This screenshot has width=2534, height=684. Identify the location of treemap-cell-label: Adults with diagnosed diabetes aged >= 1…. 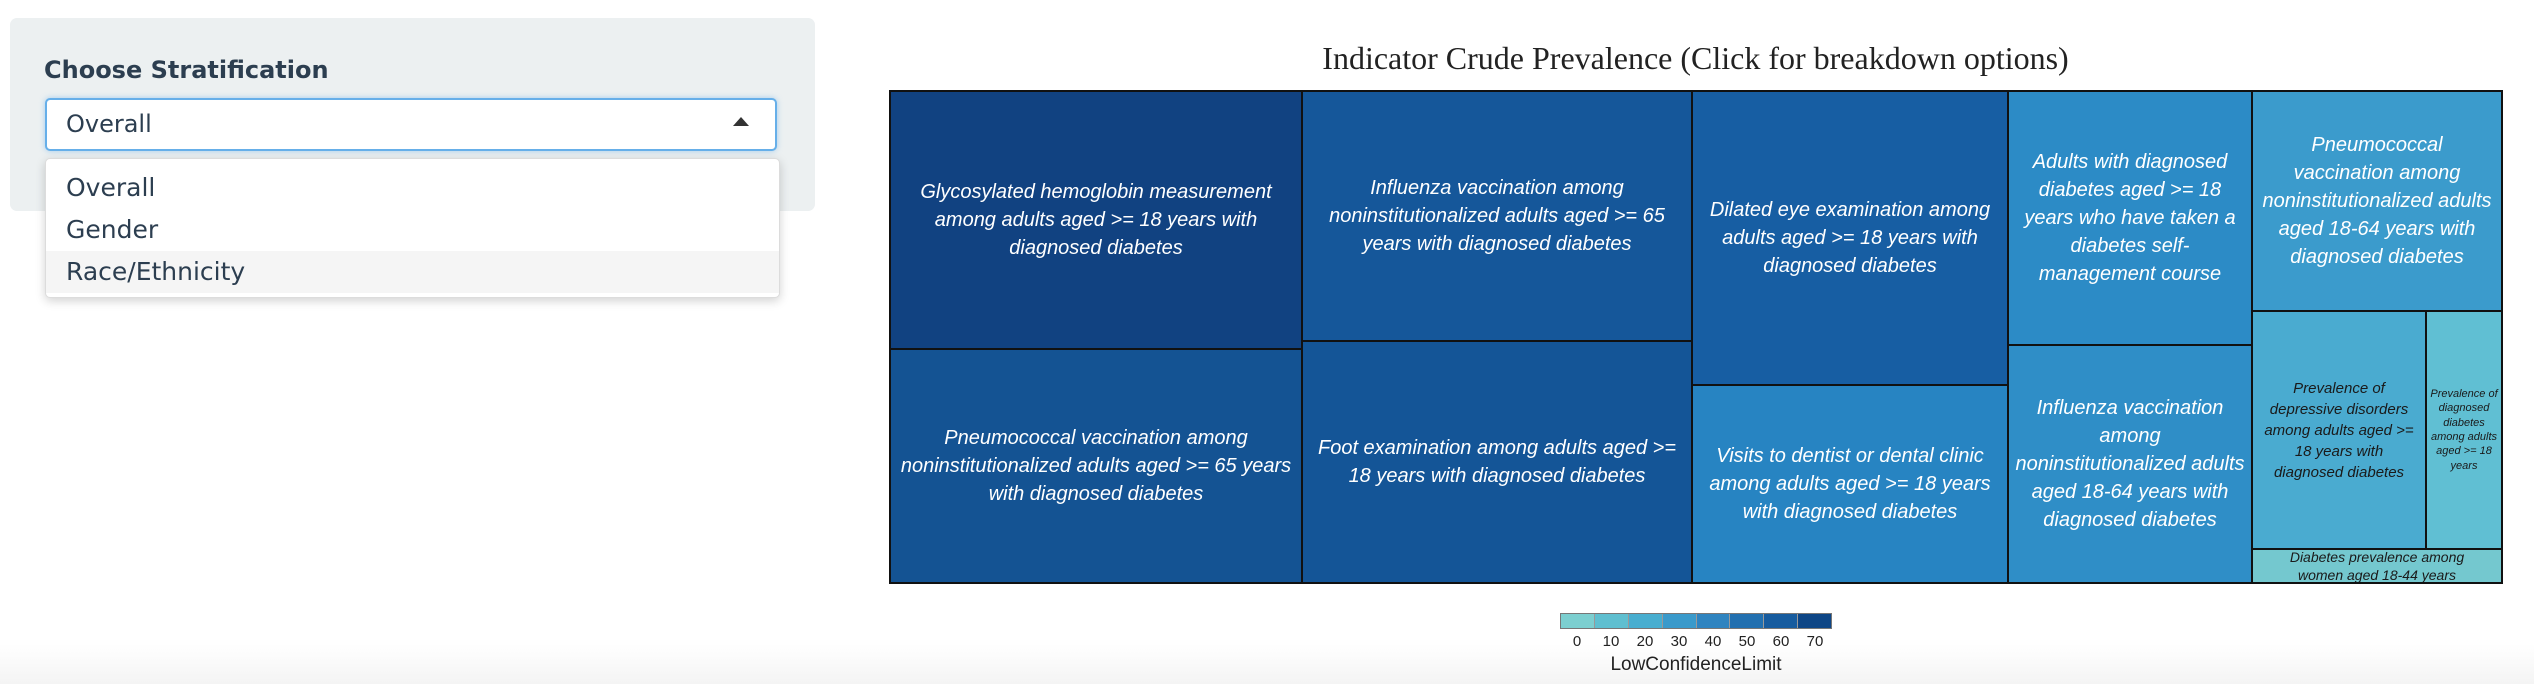
(2130, 218).